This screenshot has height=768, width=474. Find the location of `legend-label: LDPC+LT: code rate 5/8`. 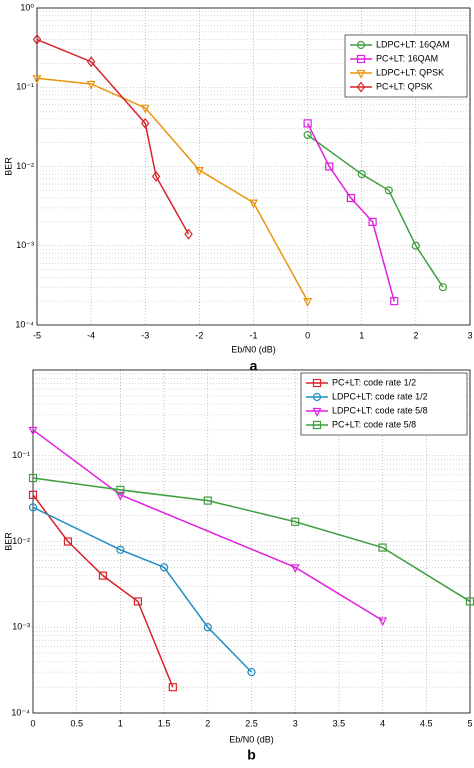

legend-label: LDPC+LT: code rate 5/8 is located at coordinates (380, 410).